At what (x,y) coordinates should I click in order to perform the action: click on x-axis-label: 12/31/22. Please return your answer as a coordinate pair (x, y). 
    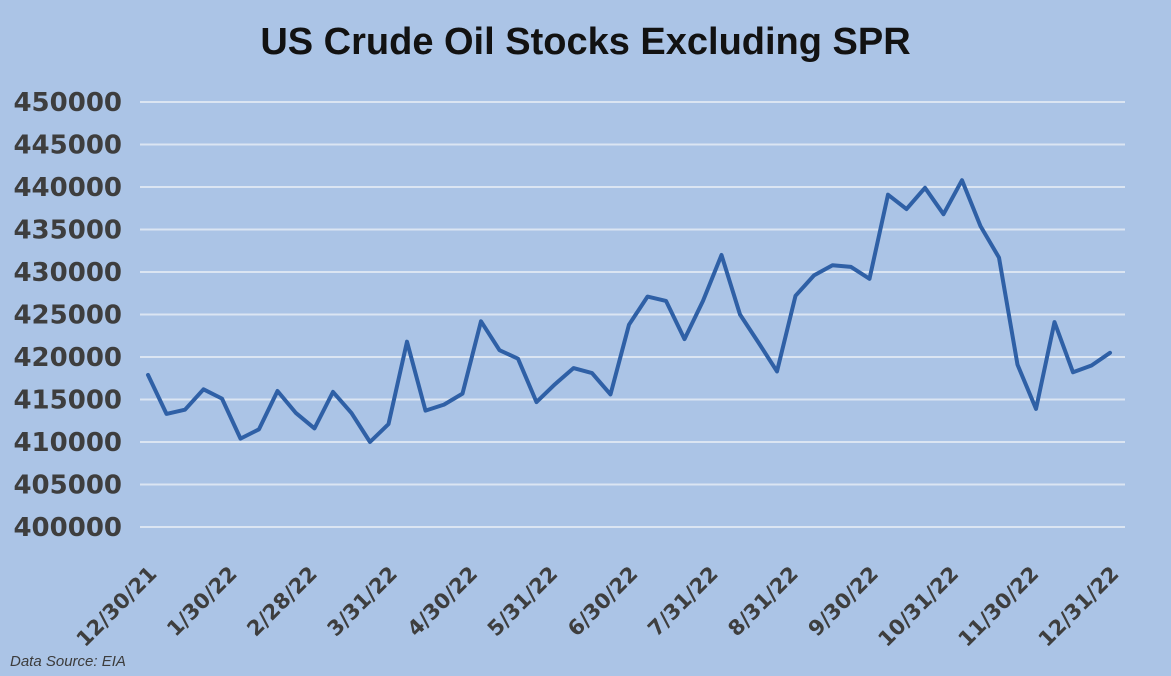
    Looking at the image, I should click on (1079, 607).